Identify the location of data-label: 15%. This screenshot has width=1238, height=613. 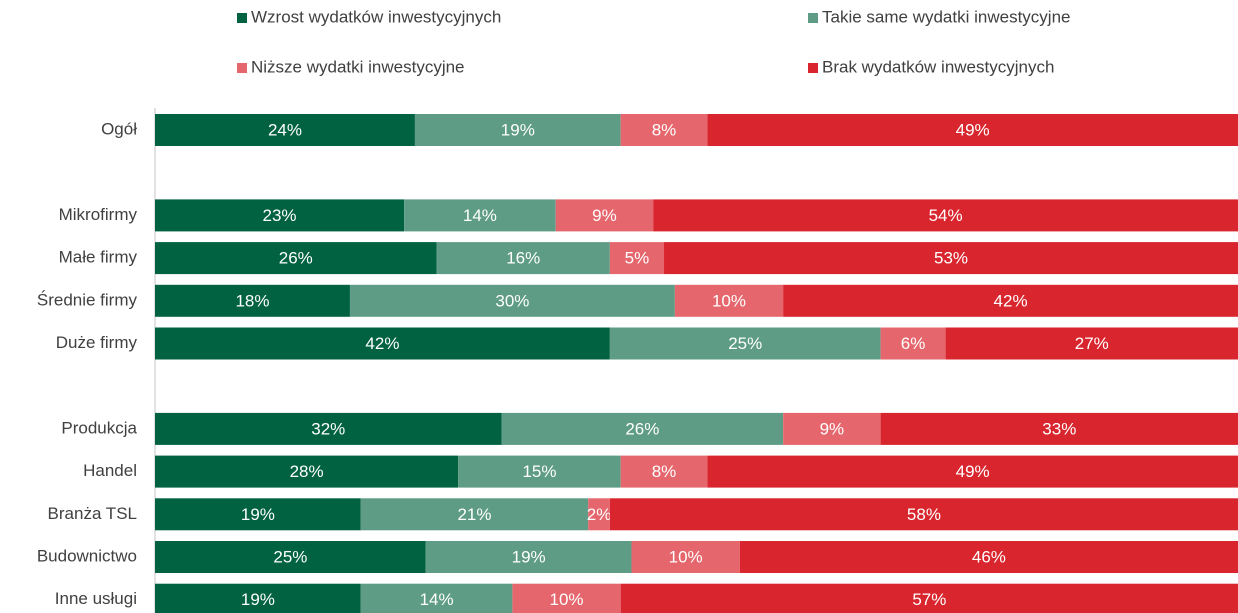
(539, 471).